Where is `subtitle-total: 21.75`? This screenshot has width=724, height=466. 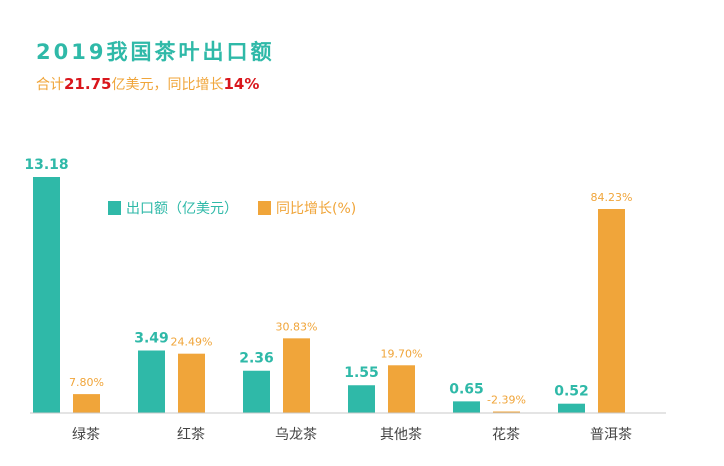
subtitle-total: 21.75 is located at coordinates (88, 84).